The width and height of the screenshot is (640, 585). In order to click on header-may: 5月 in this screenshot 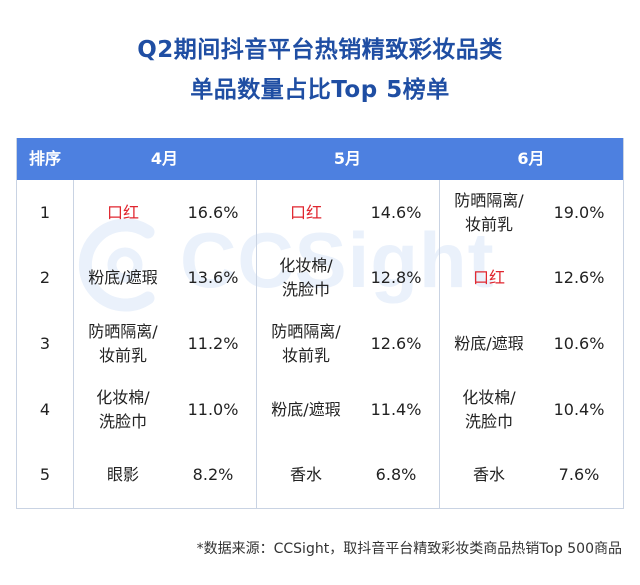, I will do `click(347, 158)`.